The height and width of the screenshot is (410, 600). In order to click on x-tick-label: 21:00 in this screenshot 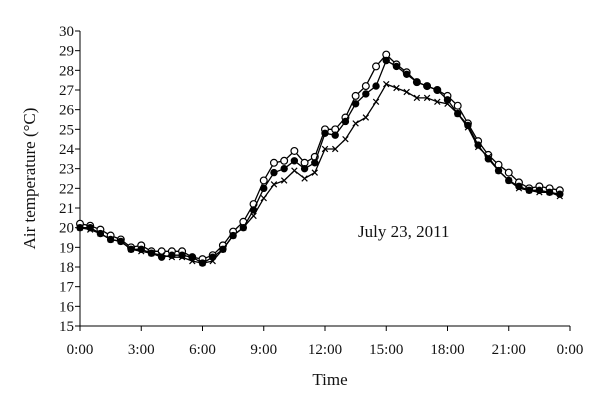, I will do `click(509, 350)`.